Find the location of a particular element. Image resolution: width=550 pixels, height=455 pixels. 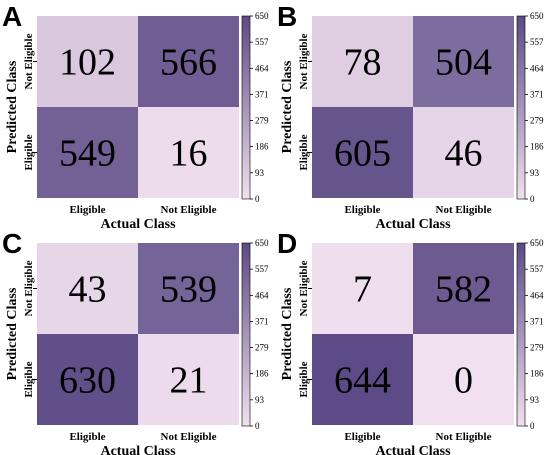

cell-value: 605 is located at coordinates (362, 154).